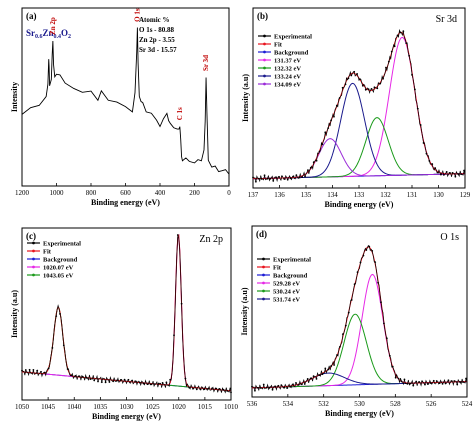  I want to click on x-tick-label: 136, so click(279, 195).